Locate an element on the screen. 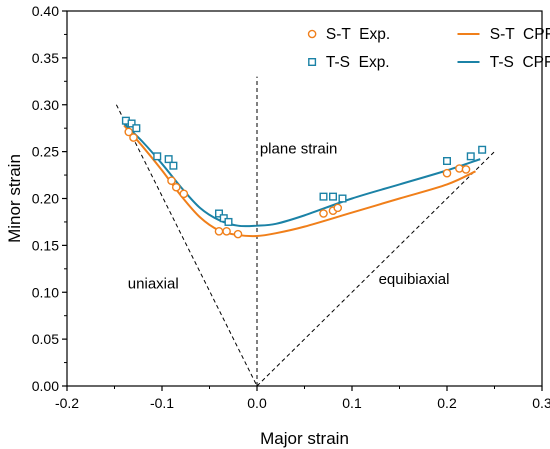 The width and height of the screenshot is (550, 449). y-tick-label: 0.10 is located at coordinates (45, 292).